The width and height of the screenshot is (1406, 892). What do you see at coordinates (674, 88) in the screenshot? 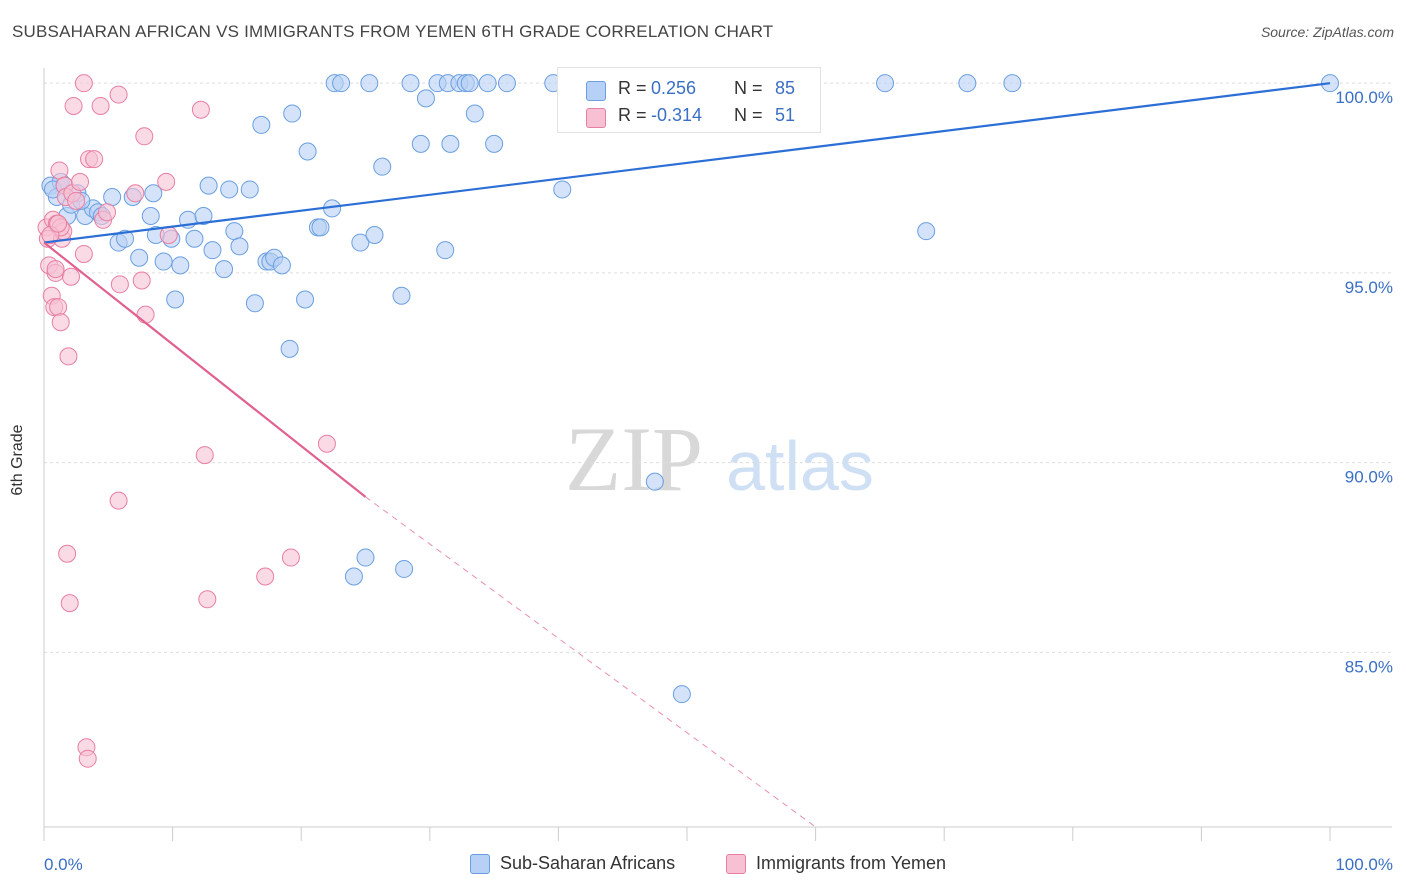
I see `blue-r-value: 0.256` at bounding box center [674, 88].